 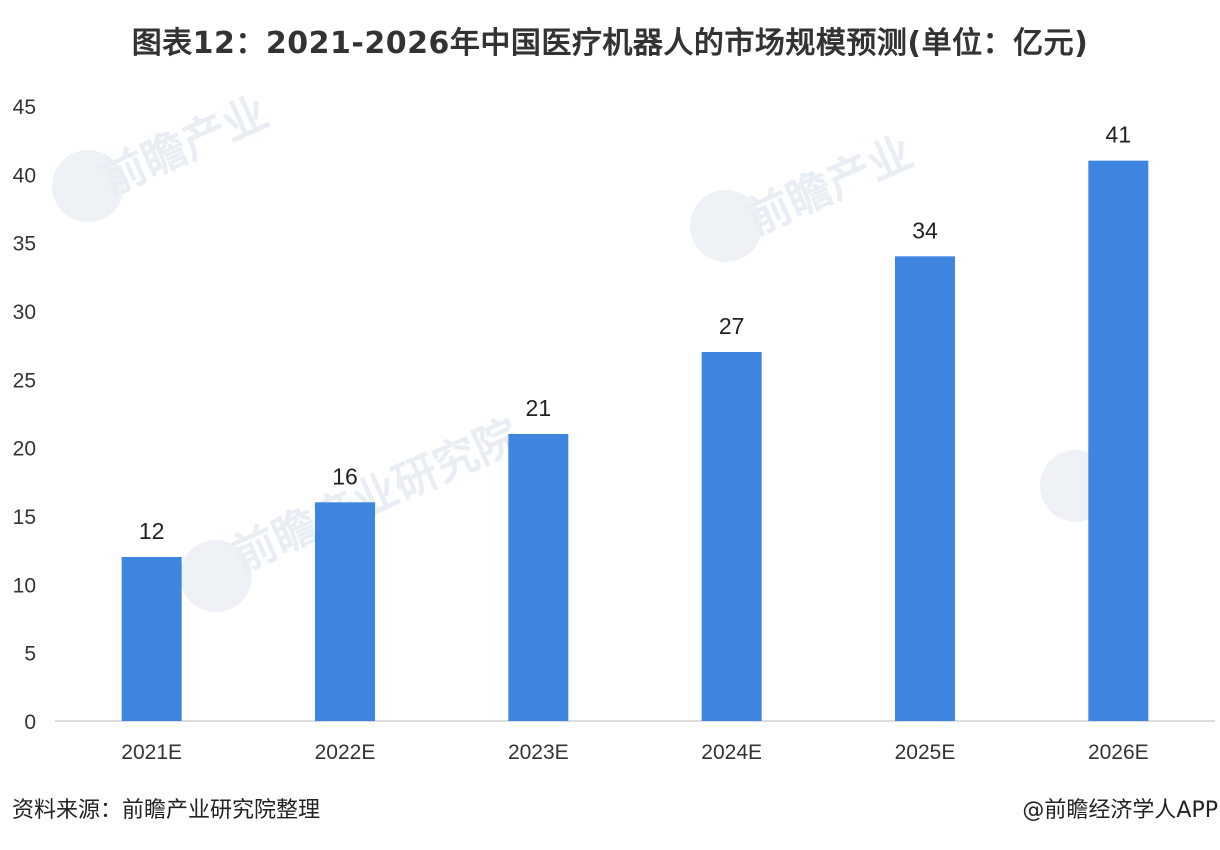 I want to click on x-tick-label: 2024E, so click(x=731, y=752).